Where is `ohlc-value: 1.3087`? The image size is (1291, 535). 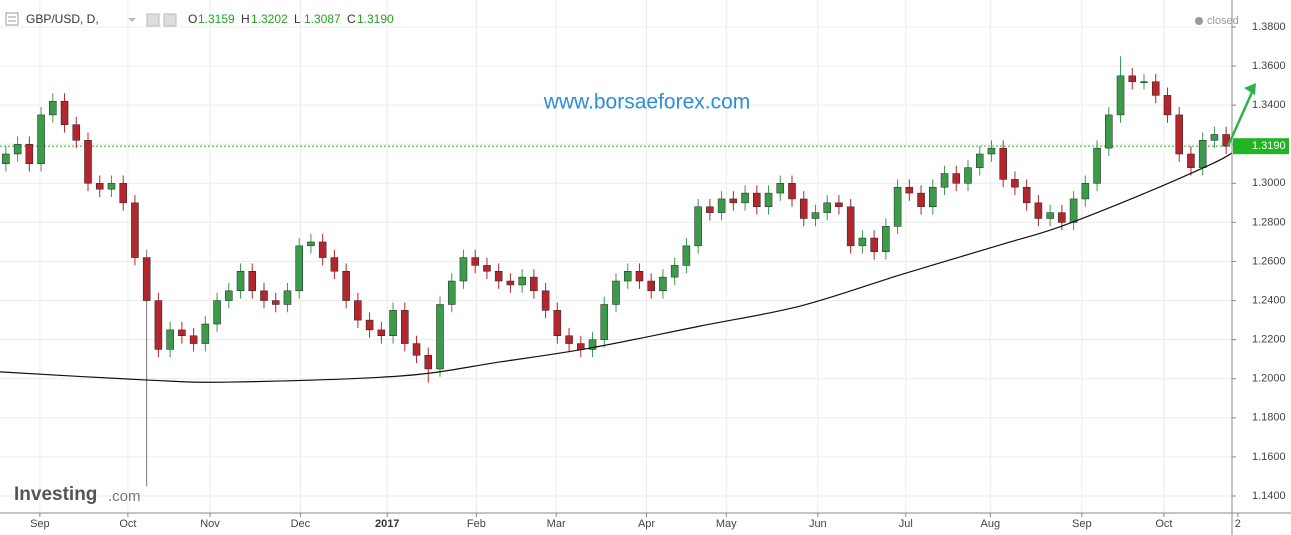
ohlc-value: 1.3087 is located at coordinates (322, 19).